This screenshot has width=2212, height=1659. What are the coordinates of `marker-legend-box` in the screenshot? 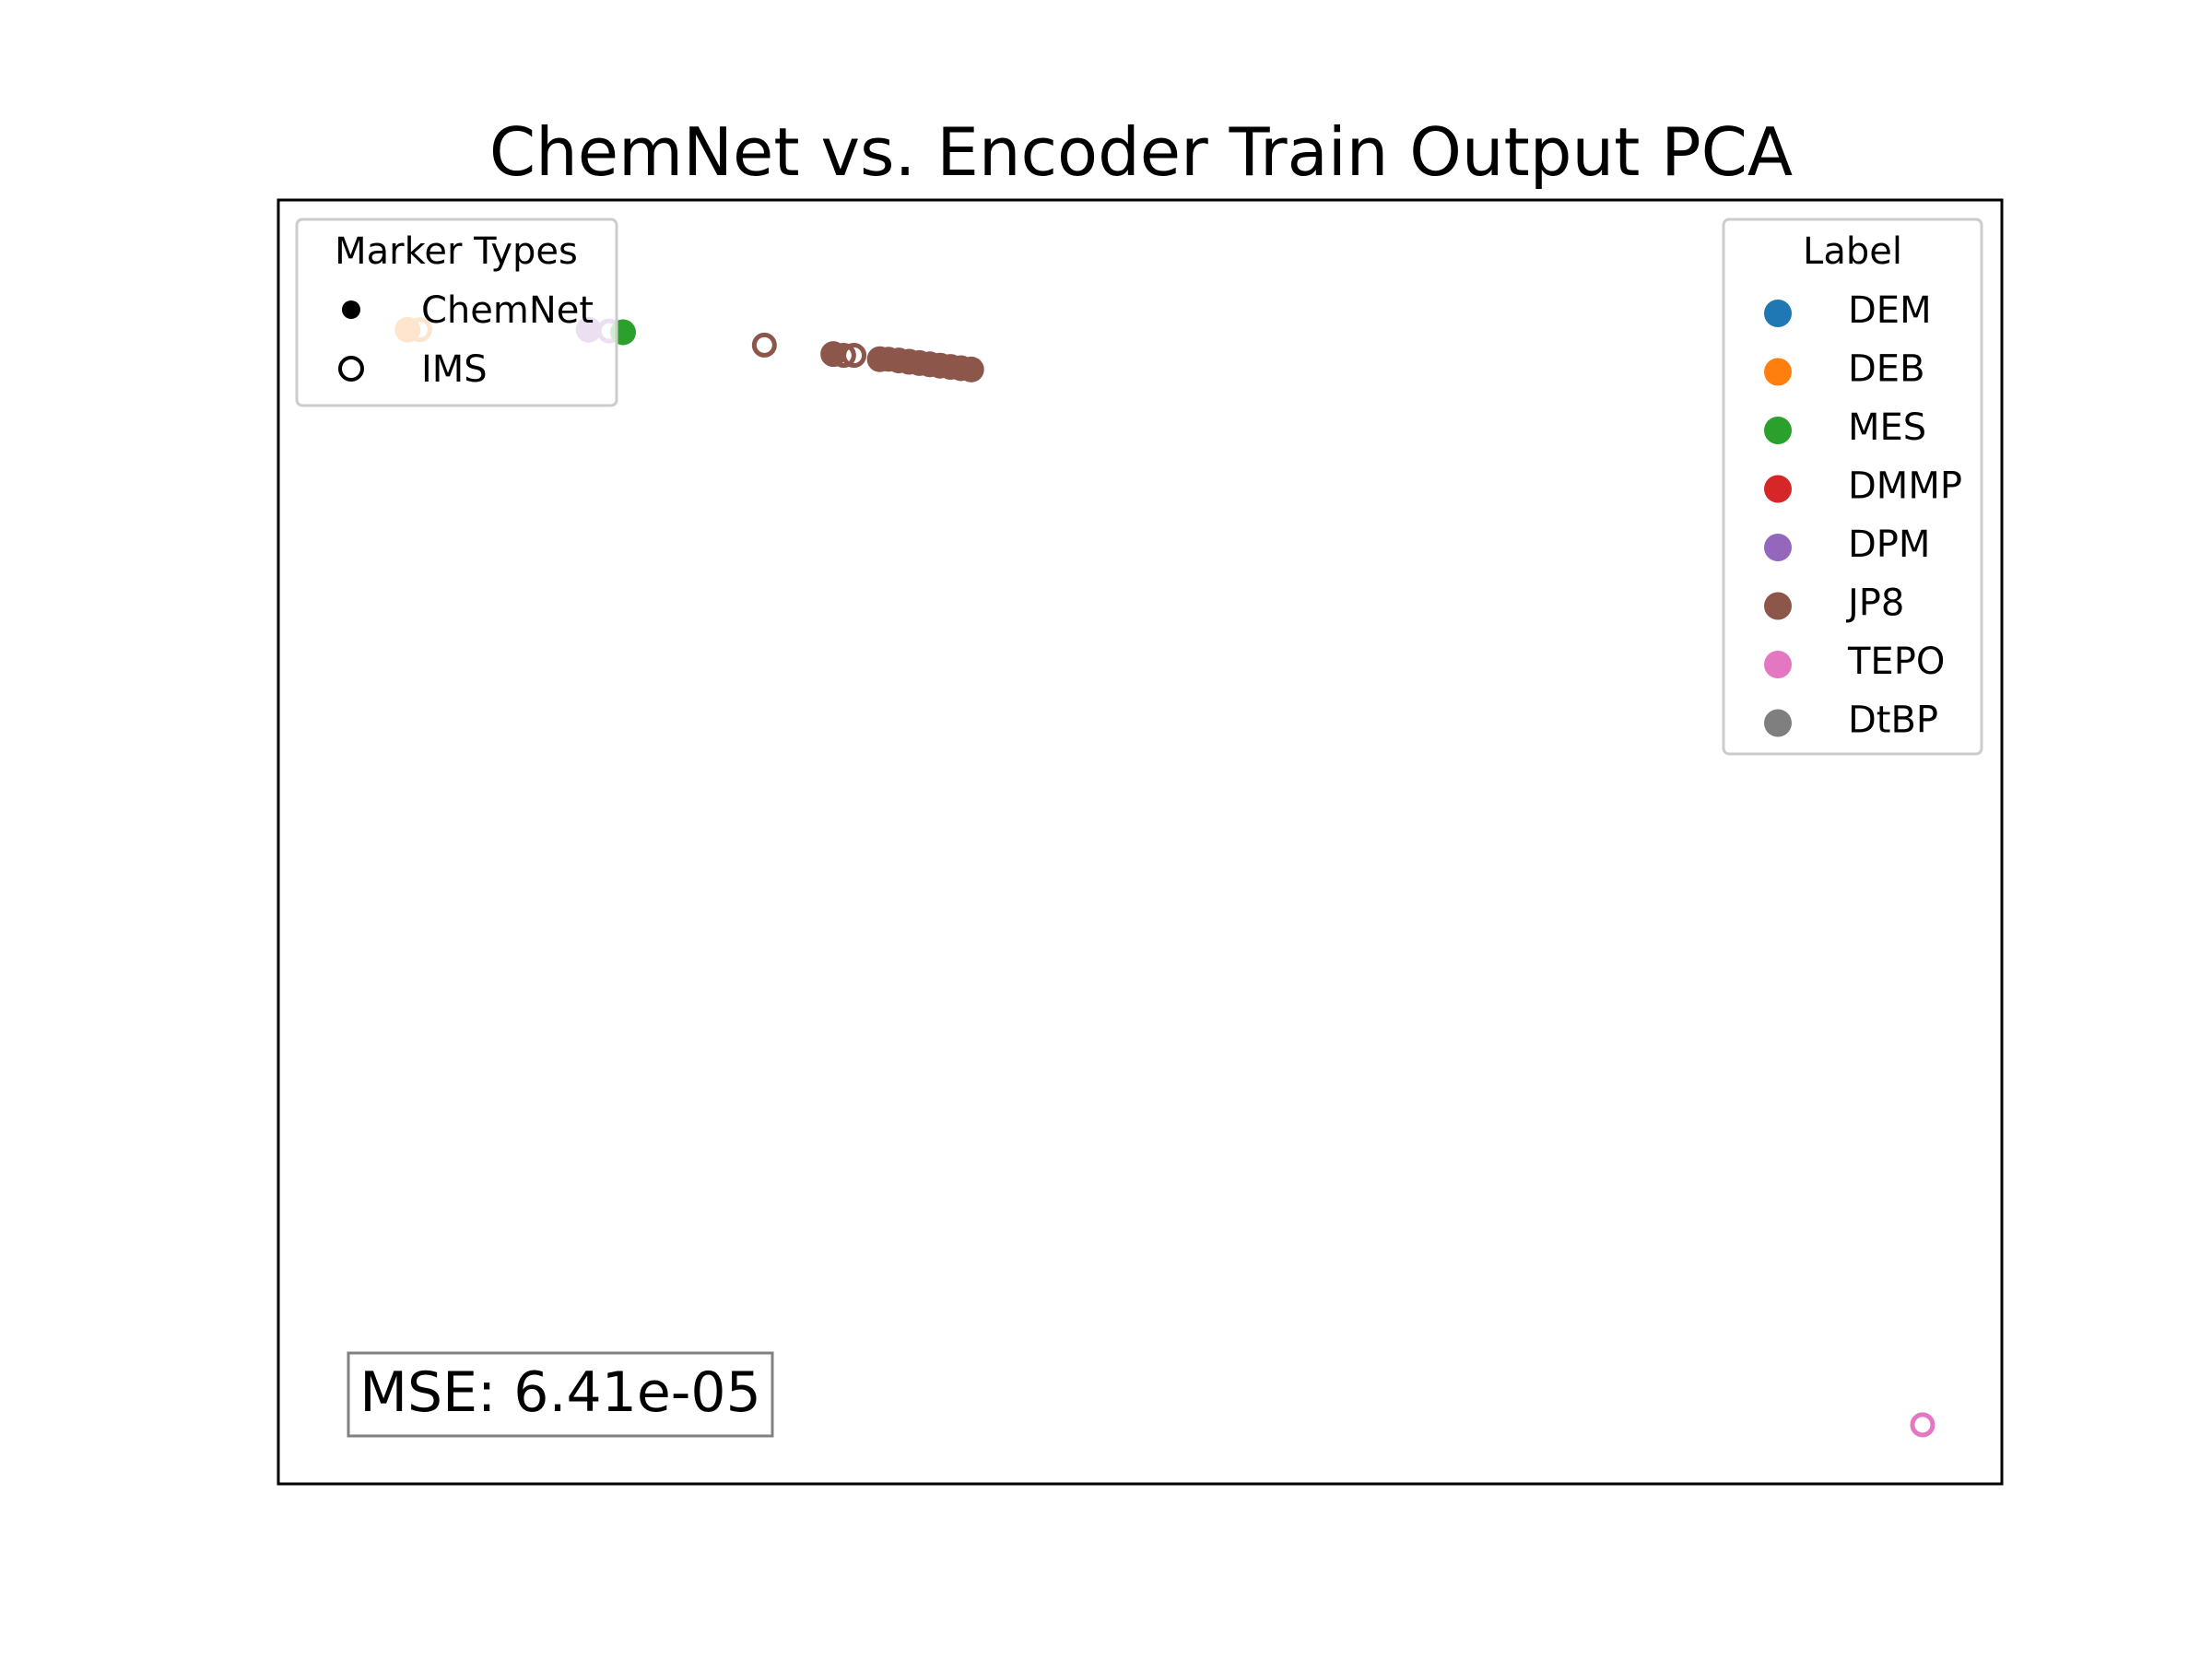 It's located at (456, 312).